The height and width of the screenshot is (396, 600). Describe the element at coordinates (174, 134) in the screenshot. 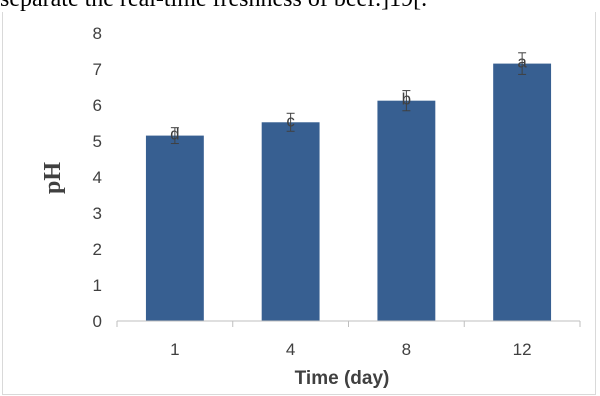

I see `significance-label: d` at that location.